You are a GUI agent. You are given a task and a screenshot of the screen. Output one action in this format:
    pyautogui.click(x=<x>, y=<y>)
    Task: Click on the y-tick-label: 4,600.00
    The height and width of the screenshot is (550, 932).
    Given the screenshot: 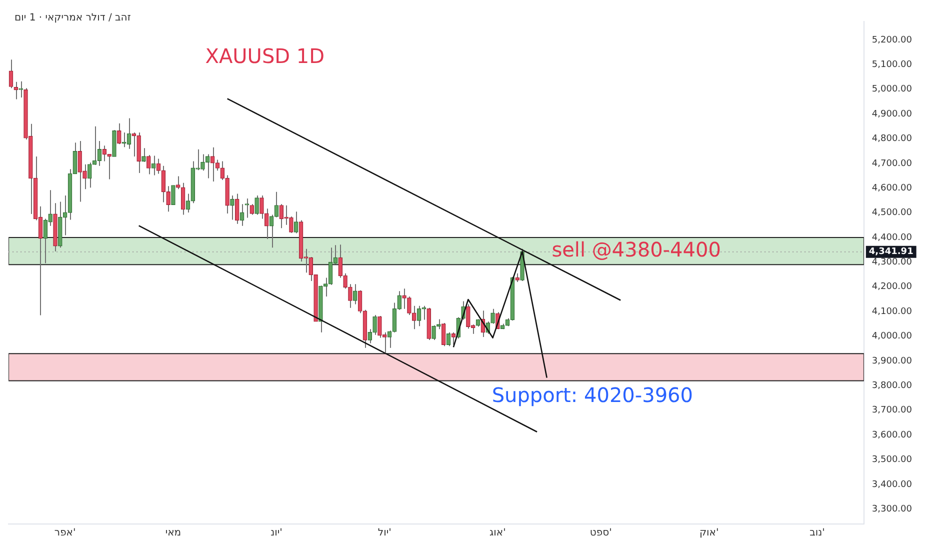 What is the action you would take?
    pyautogui.click(x=892, y=188)
    